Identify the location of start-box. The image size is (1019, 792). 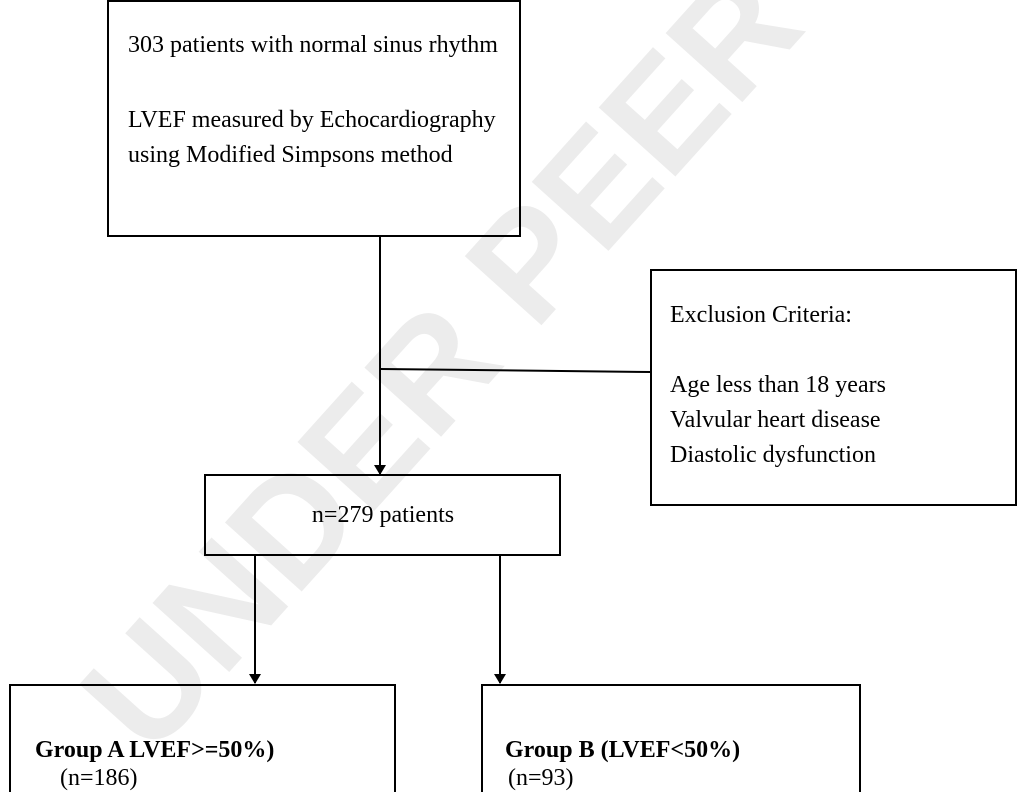
(314, 118).